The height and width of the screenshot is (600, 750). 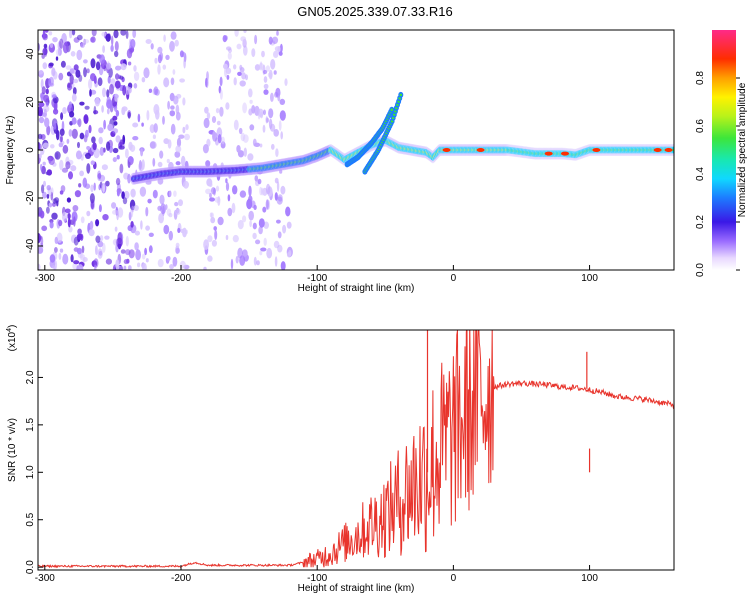 I want to click on figure-title: GN05.2025.339.07.33.R16, so click(x=374, y=11).